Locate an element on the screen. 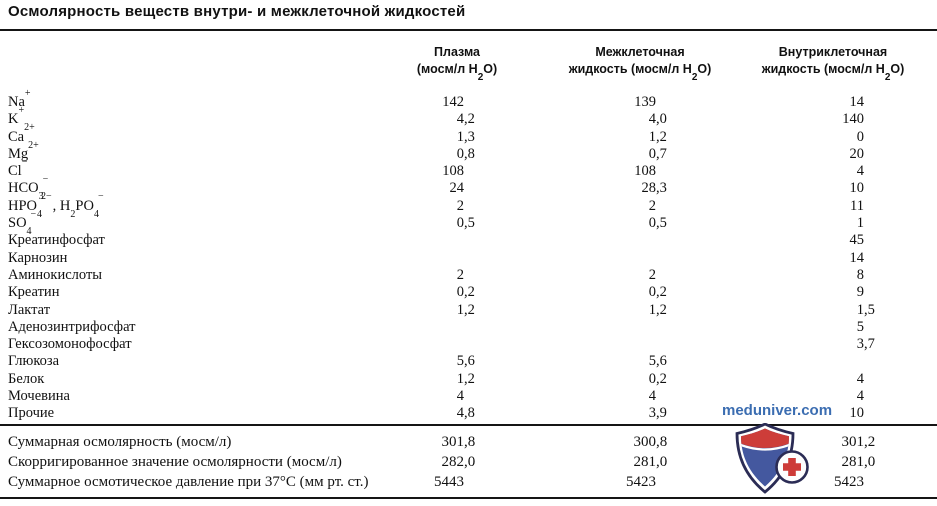 This screenshot has width=937, height=506. row-label: HCO3− is located at coordinates (28, 188).